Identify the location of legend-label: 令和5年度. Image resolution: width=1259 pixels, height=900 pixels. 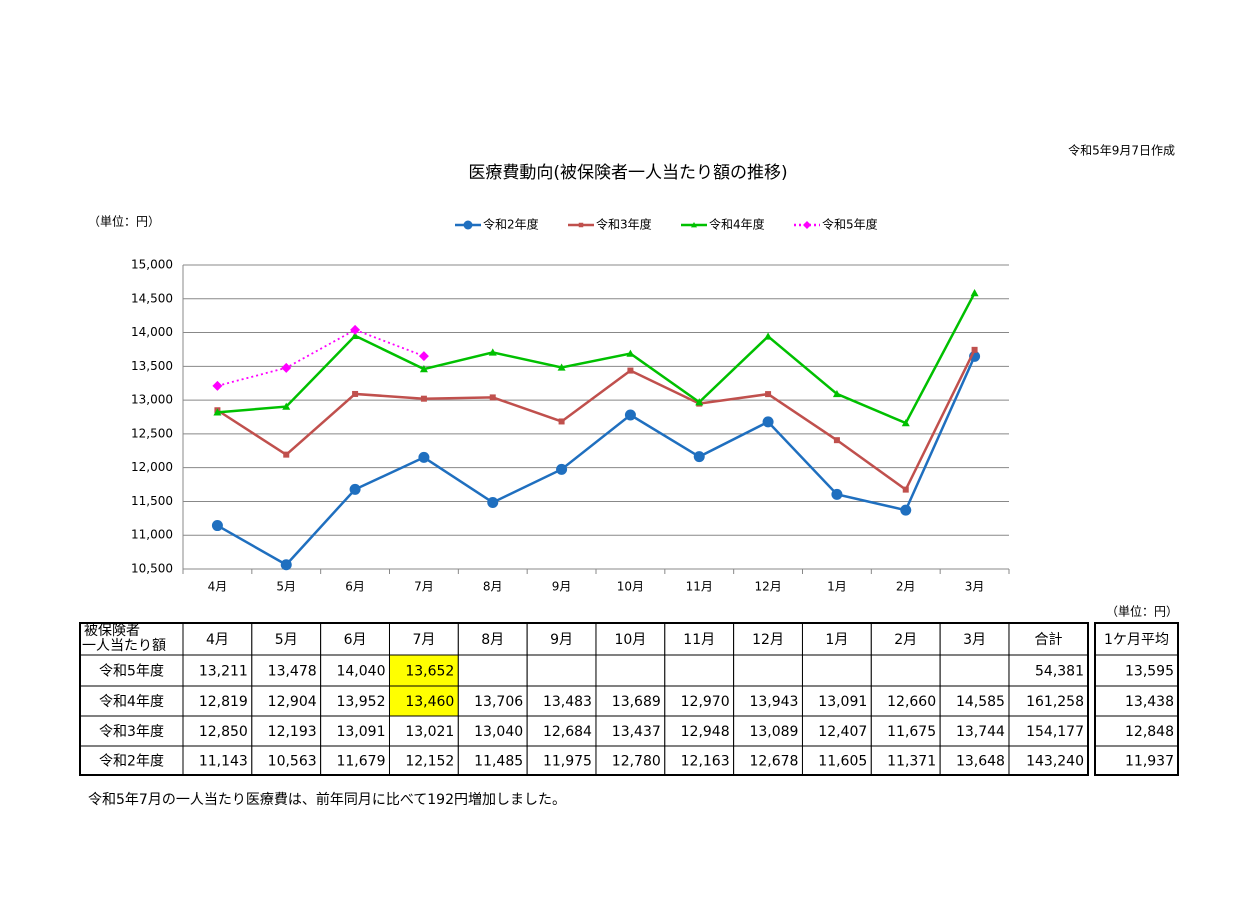
(850, 224).